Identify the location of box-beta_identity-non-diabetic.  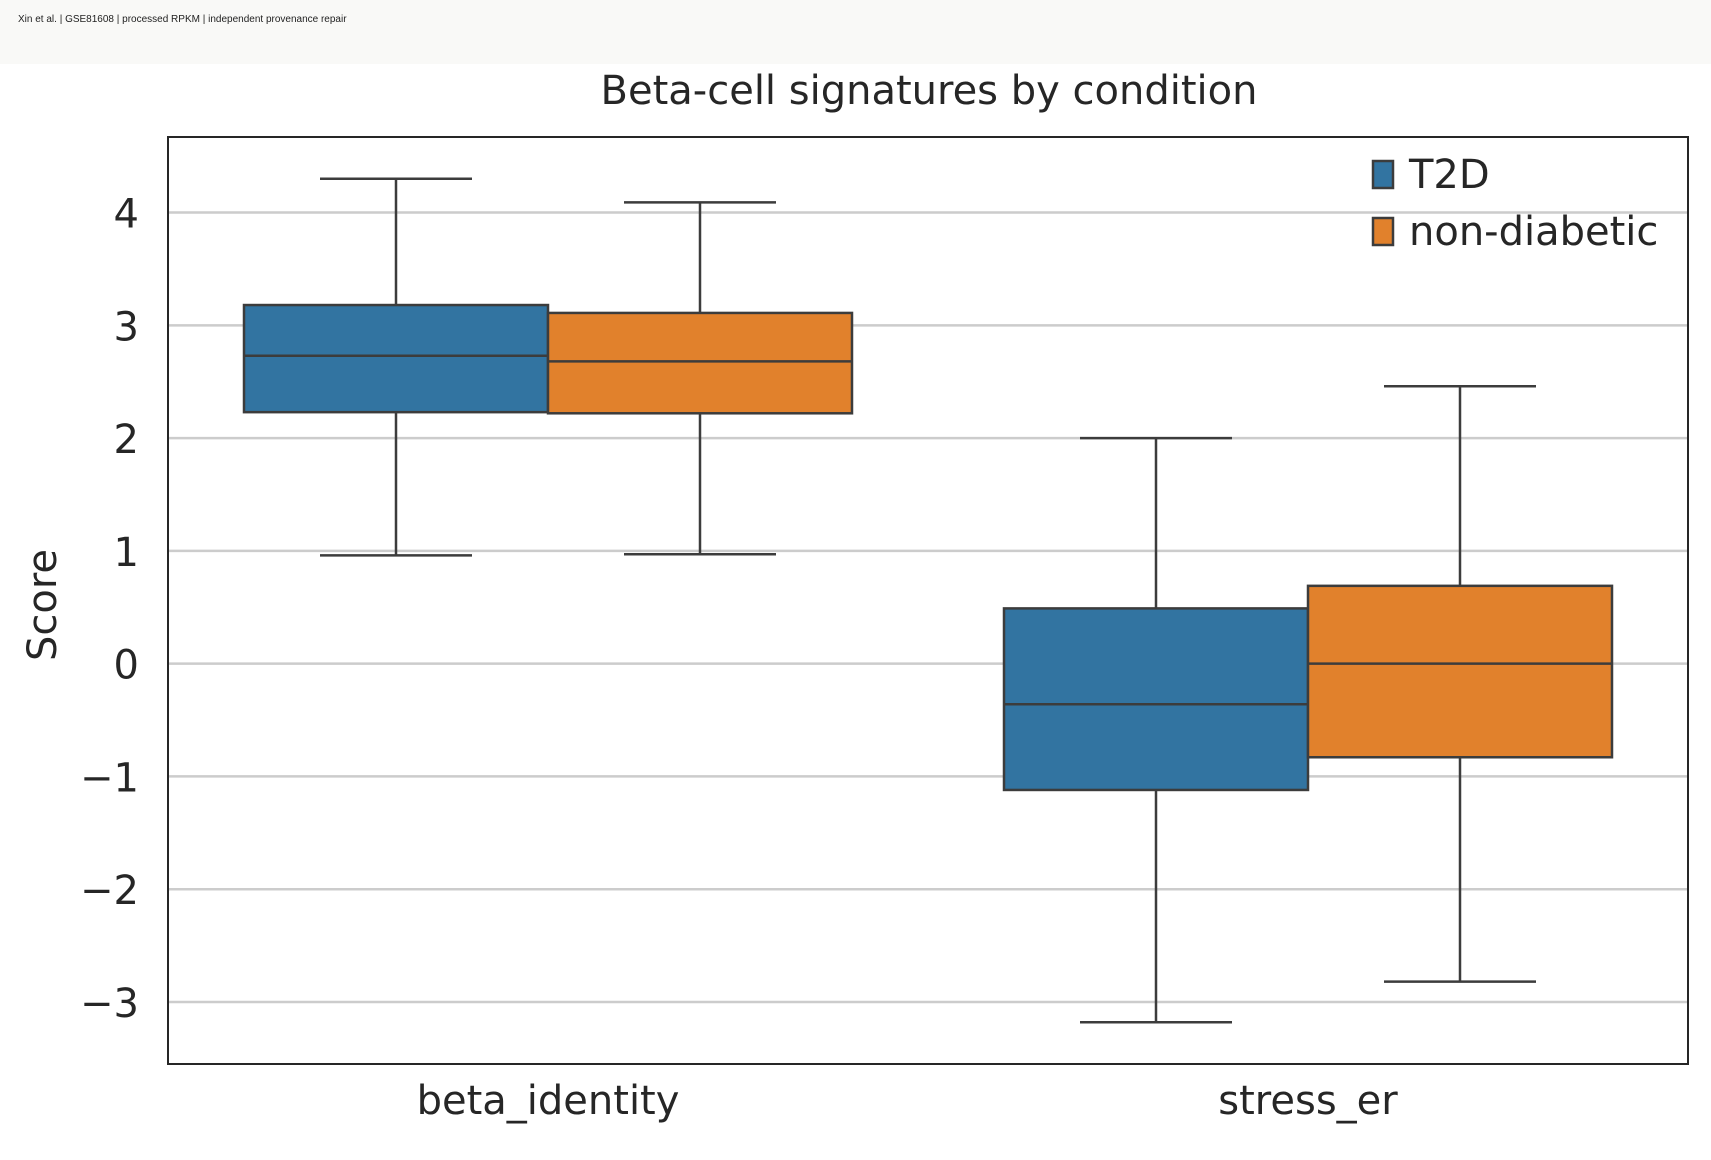
(700, 378).